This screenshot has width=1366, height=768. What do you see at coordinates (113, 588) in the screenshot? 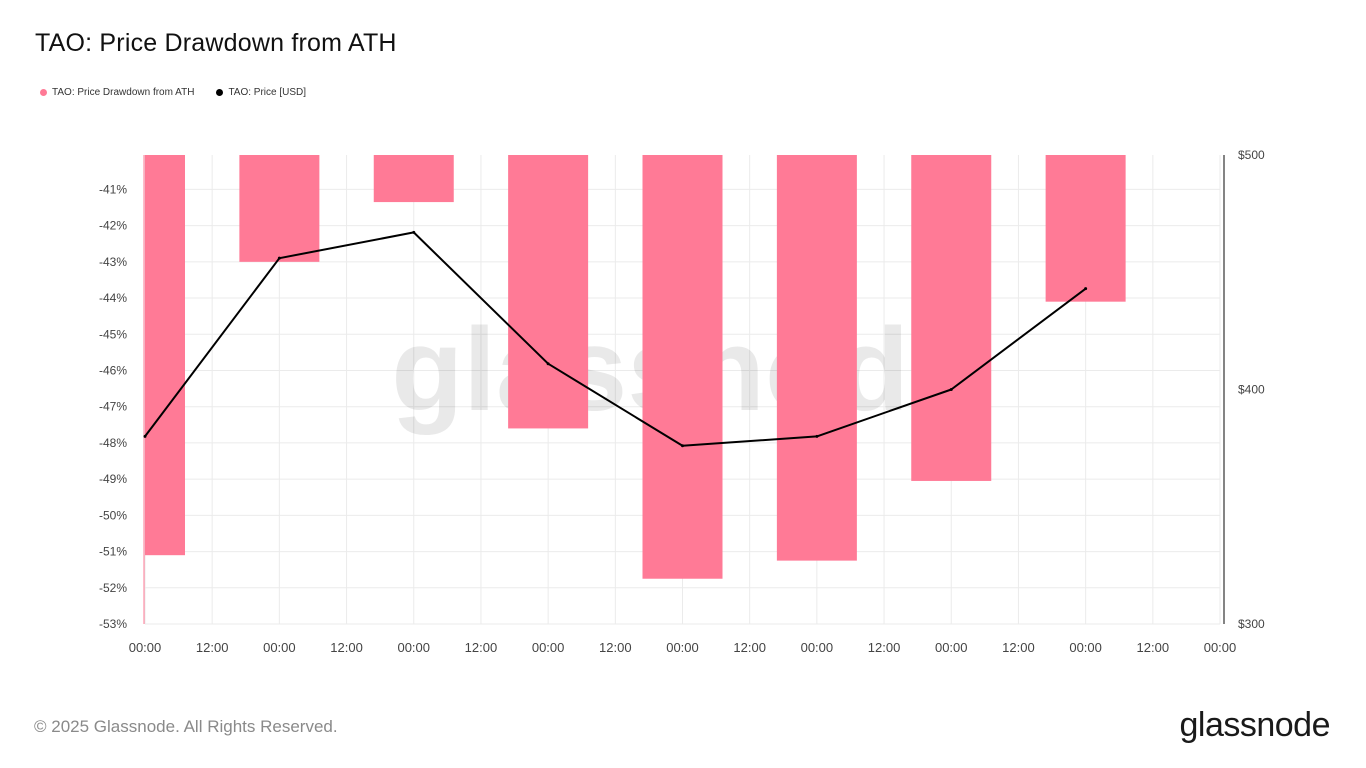
I see `y-left-tick-label: -52%` at bounding box center [113, 588].